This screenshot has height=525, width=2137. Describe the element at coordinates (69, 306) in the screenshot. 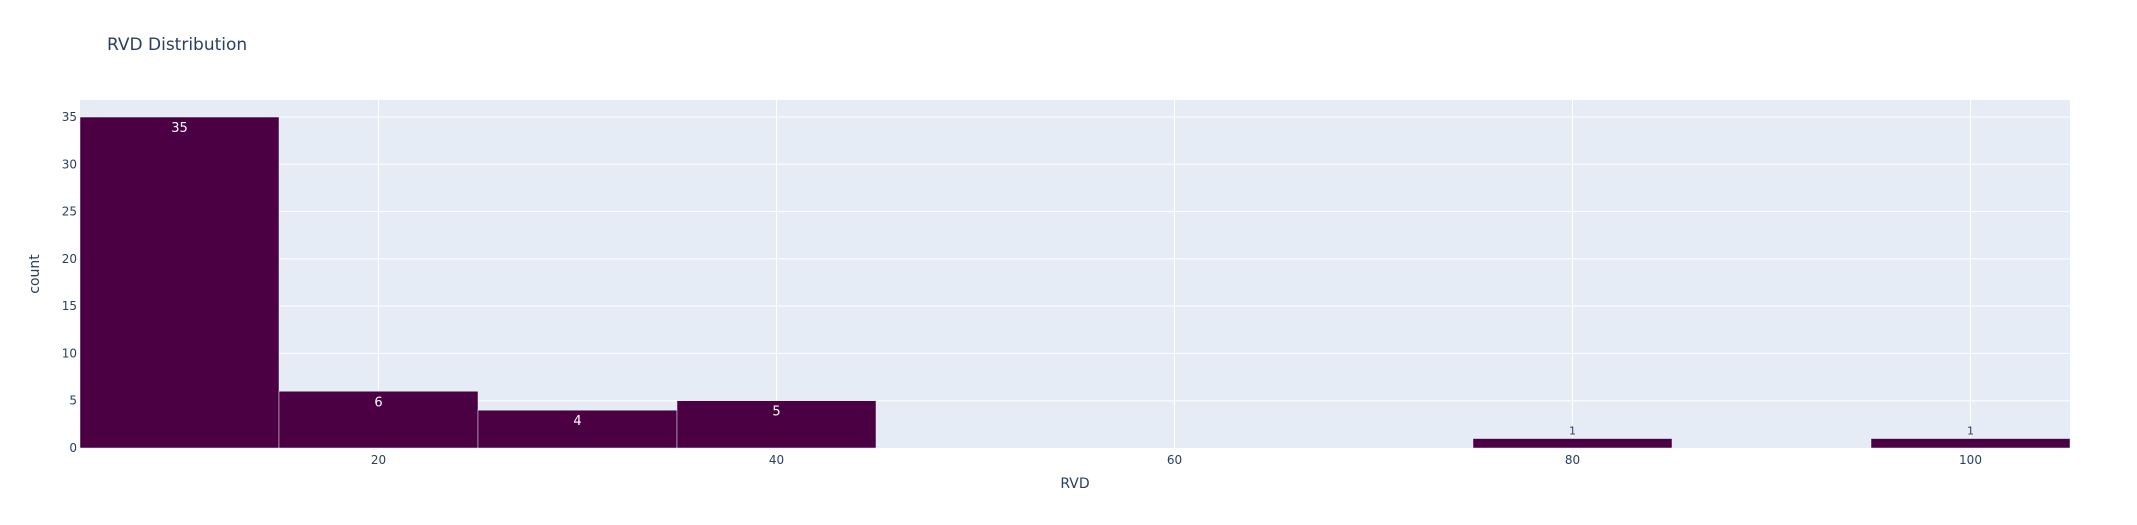

I see `y-tick-label: 15` at that location.